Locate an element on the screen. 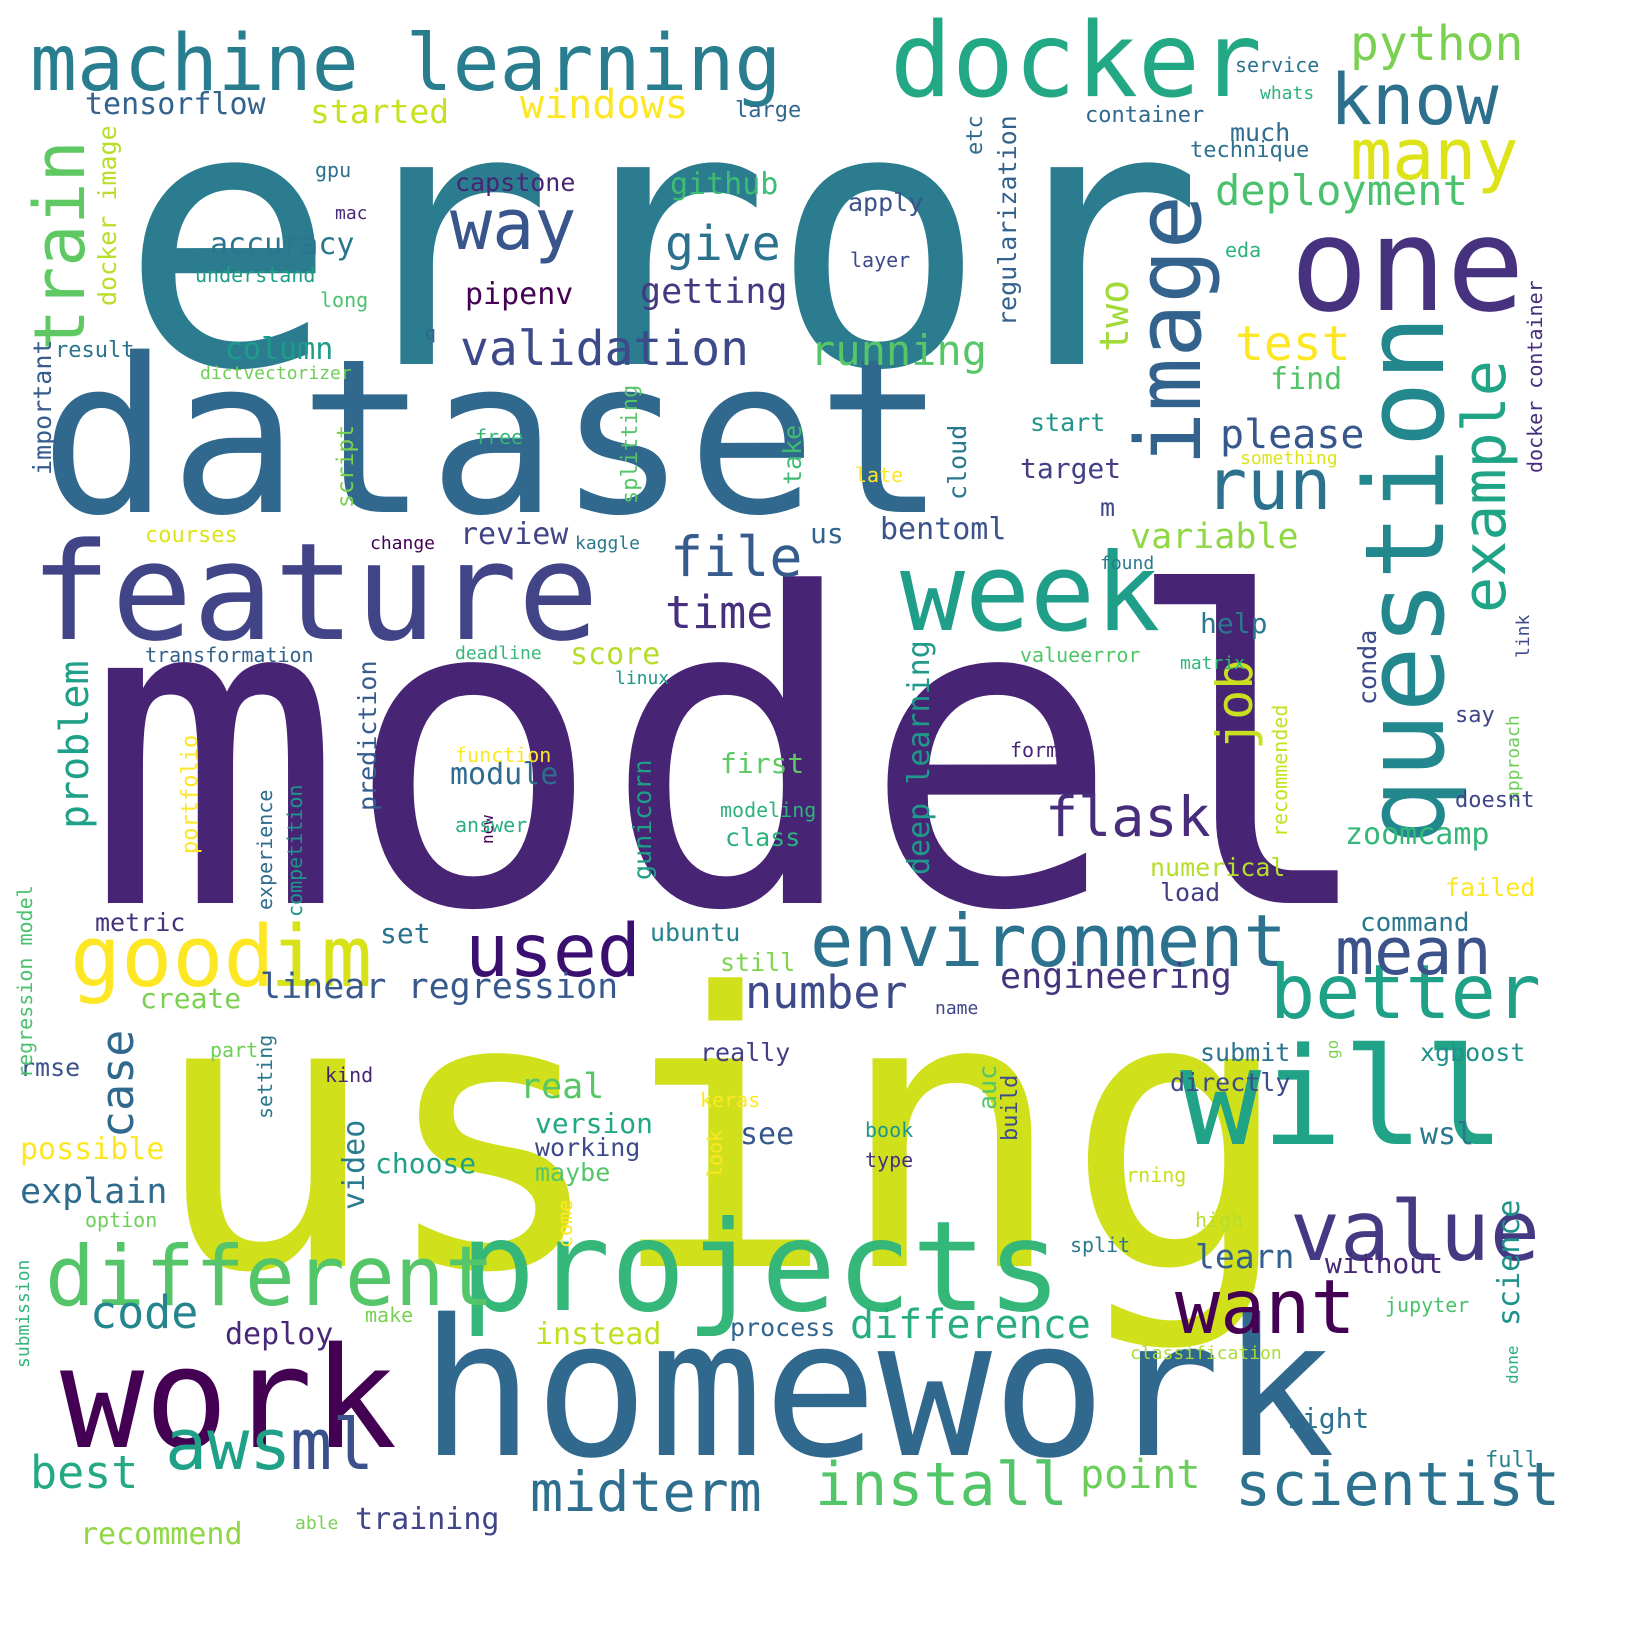 This screenshot has height=1639, width=1639. word-apply: apply is located at coordinates (886, 202).